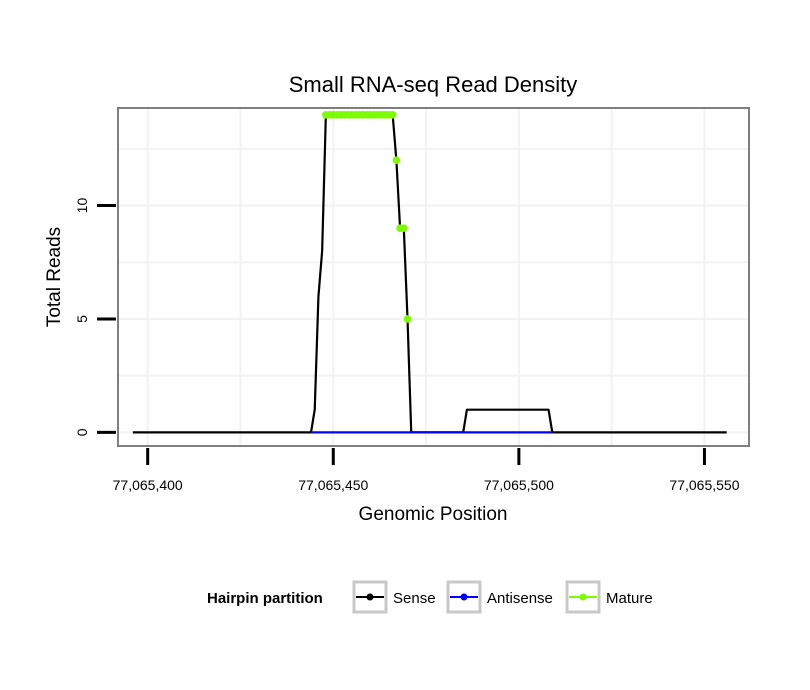 This screenshot has width=810, height=690. I want to click on y-tick-label: 10, so click(82, 206).